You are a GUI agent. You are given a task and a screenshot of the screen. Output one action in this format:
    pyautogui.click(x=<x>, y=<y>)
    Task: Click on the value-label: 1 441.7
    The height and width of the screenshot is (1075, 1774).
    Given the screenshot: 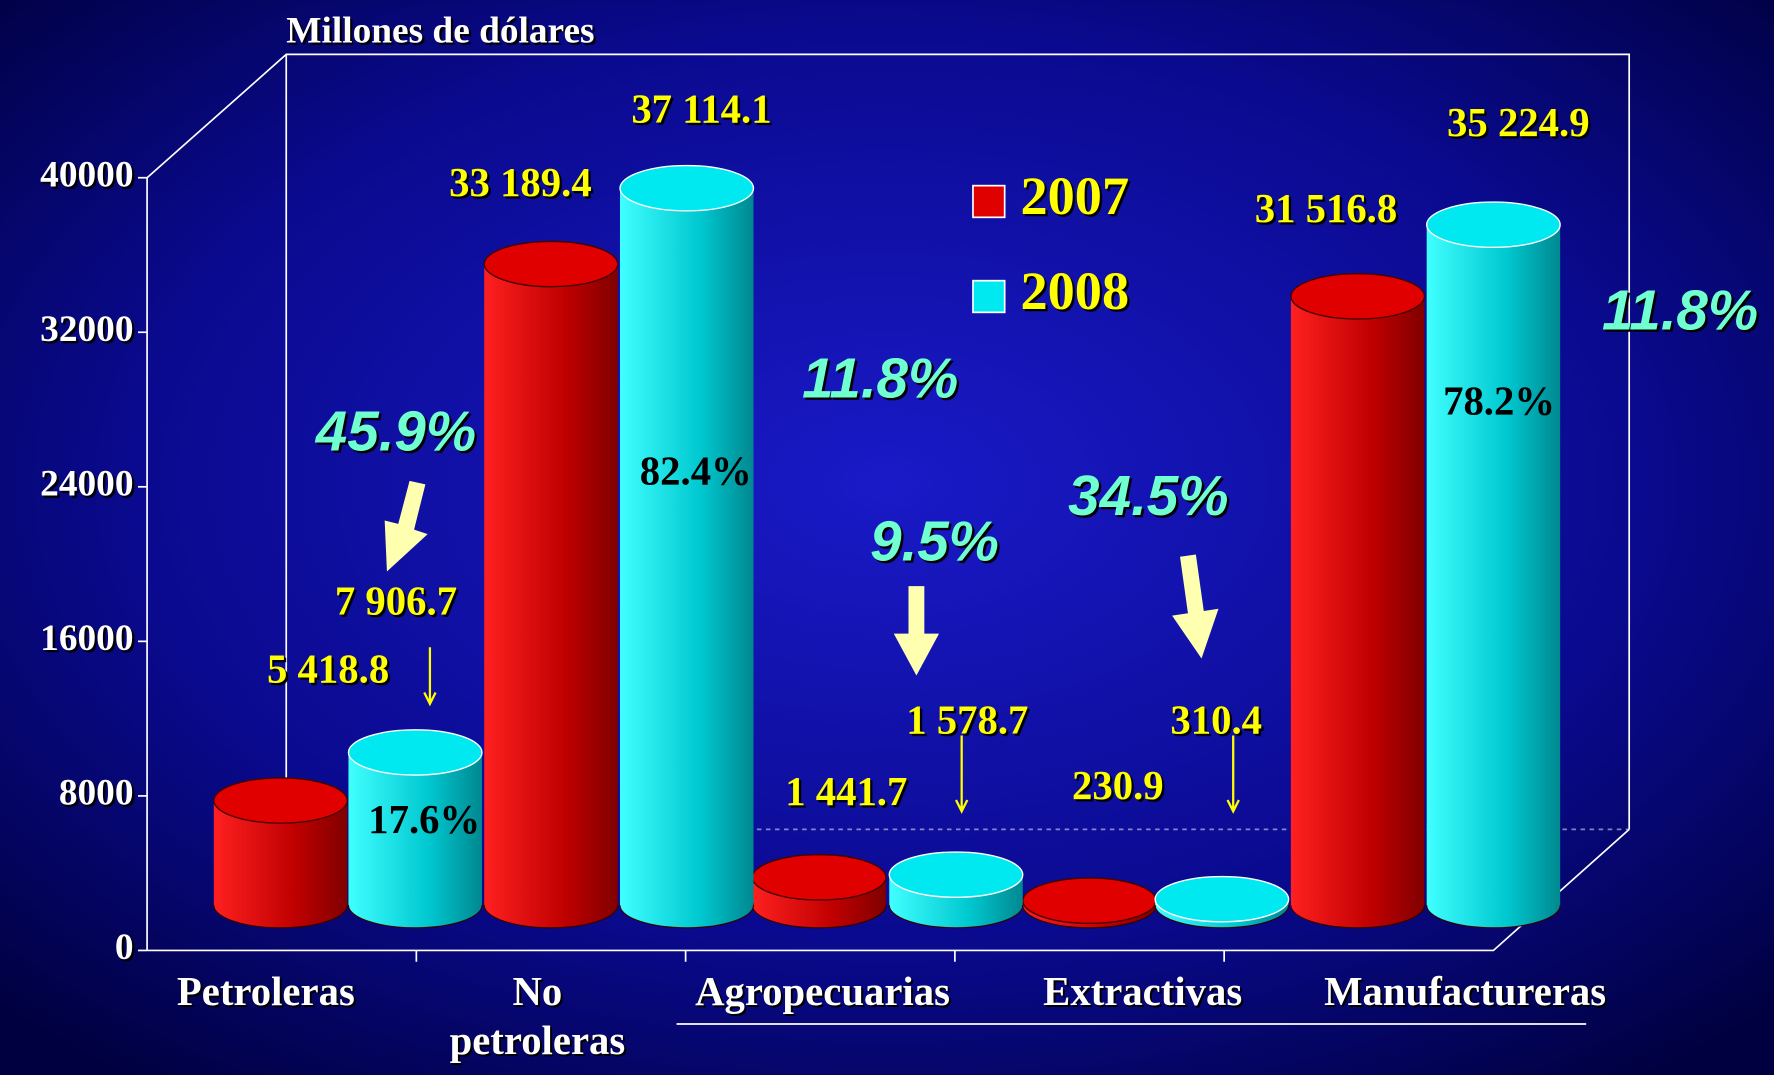 What is the action you would take?
    pyautogui.click(x=846, y=791)
    